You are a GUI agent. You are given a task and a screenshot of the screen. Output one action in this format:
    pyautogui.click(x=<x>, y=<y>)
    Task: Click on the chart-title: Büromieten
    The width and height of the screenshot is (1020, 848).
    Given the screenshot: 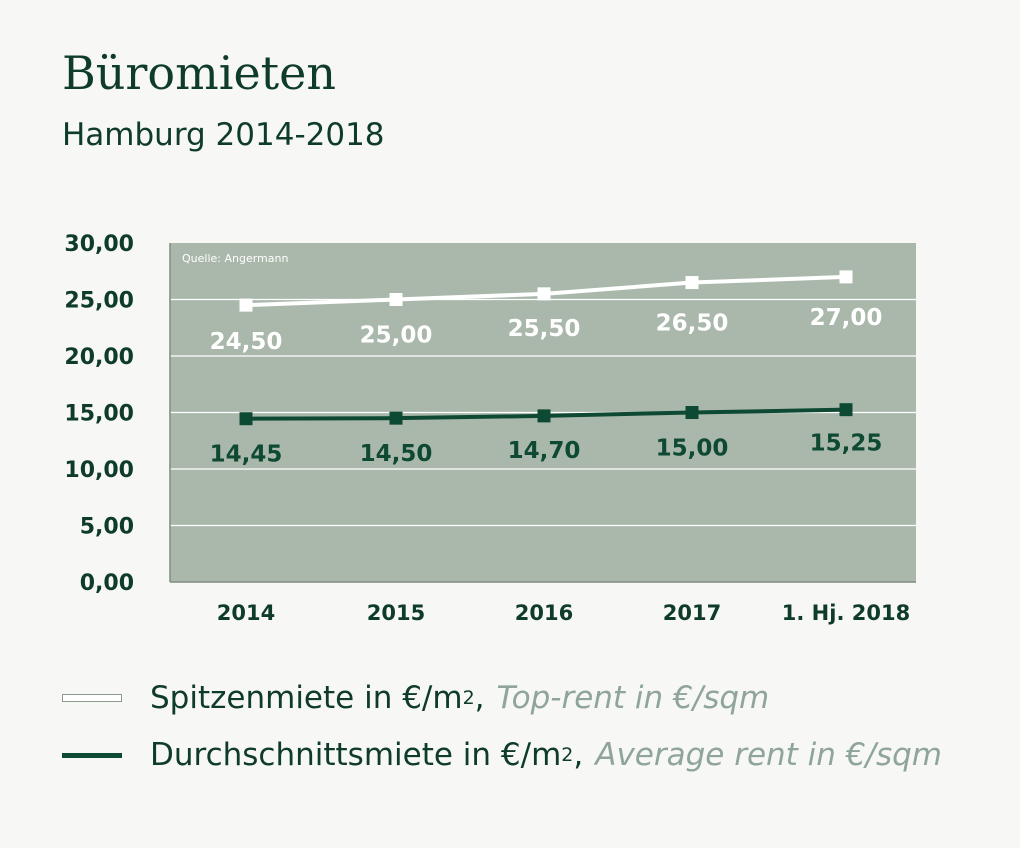 What is the action you would take?
    pyautogui.click(x=199, y=73)
    